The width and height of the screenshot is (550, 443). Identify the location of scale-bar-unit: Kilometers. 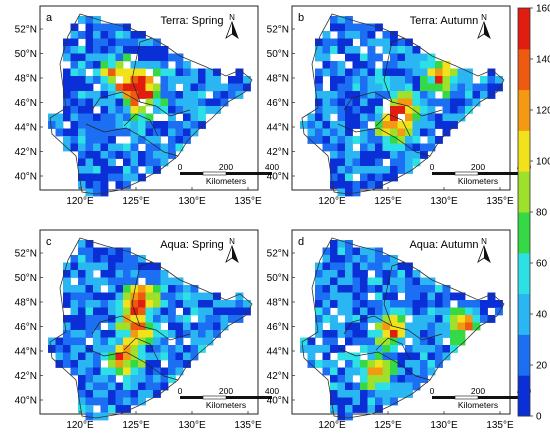
(226, 181).